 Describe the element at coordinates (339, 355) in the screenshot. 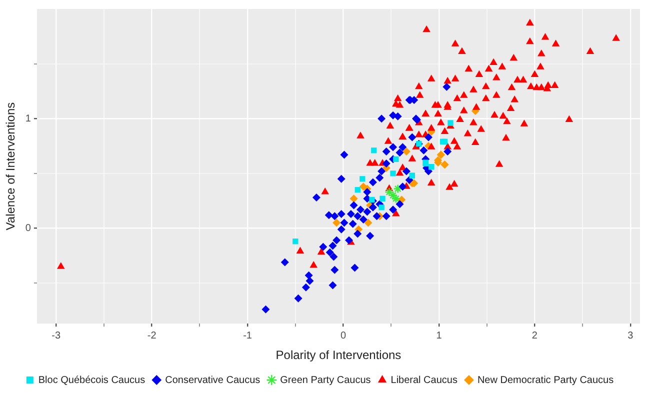

I see `x-axis-title: Polarity of Interventions` at that location.